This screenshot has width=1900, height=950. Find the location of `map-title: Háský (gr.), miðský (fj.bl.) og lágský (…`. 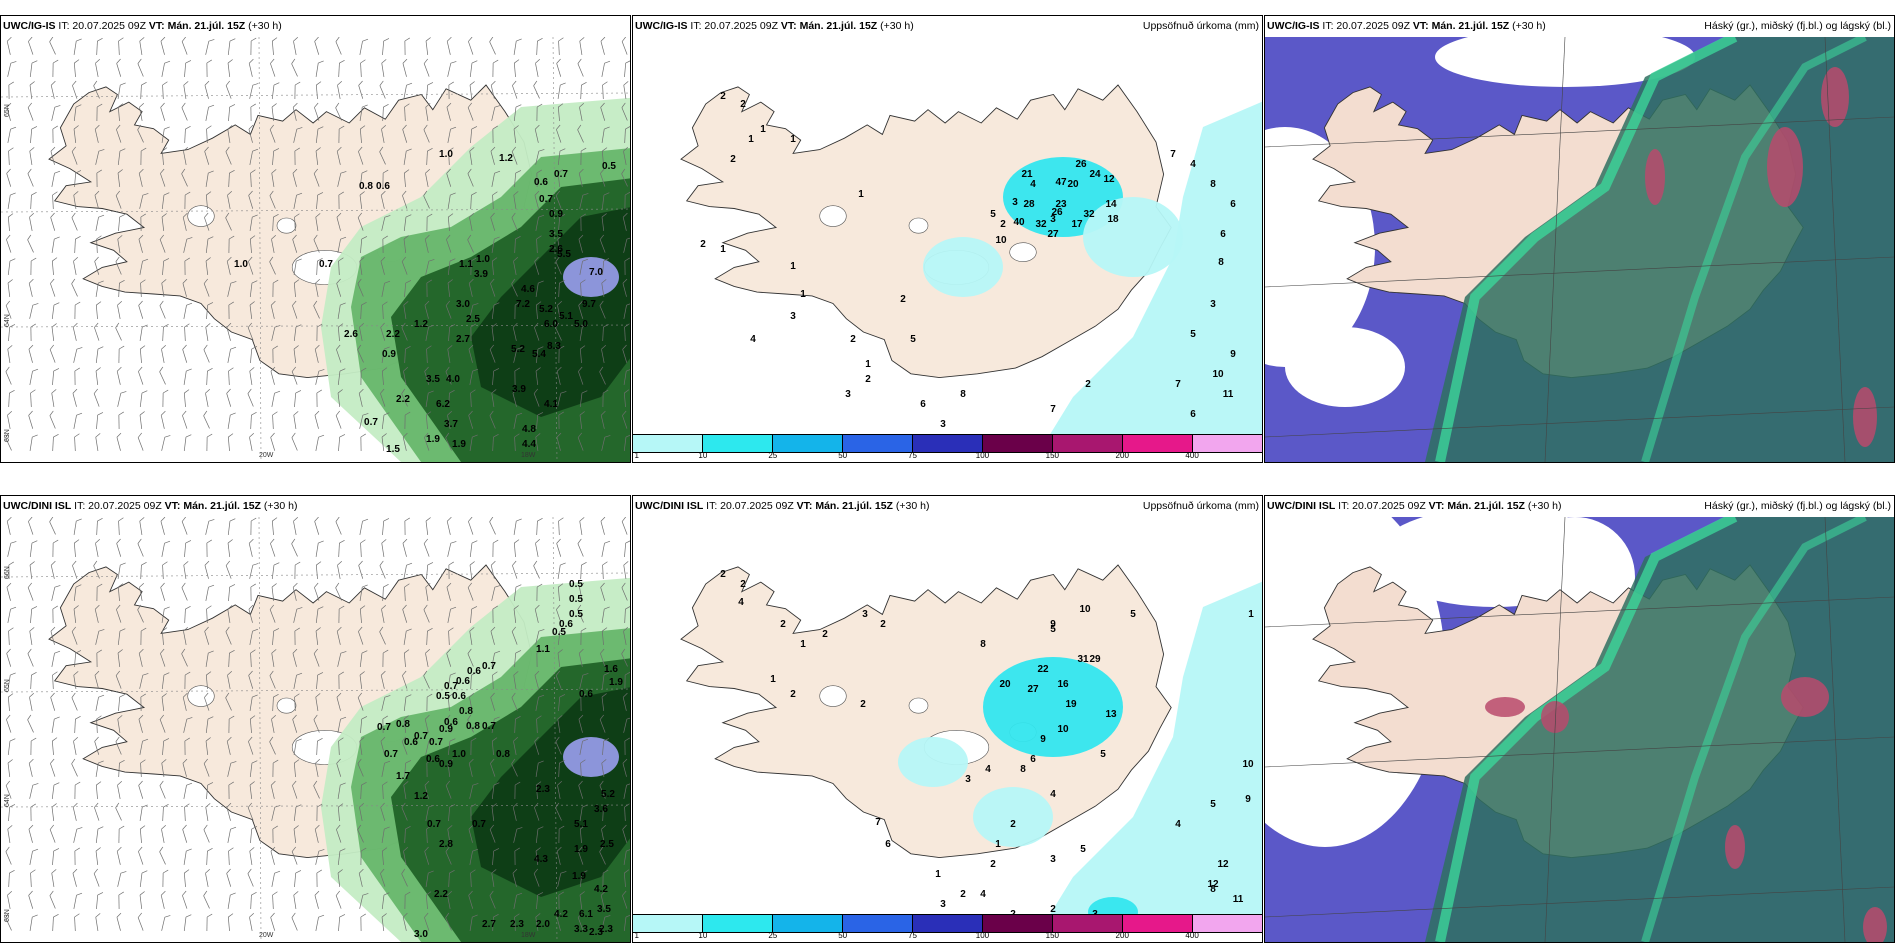

map-title: Háský (gr.), miðský (fj.bl.) og lágský (… is located at coordinates (1797, 506).